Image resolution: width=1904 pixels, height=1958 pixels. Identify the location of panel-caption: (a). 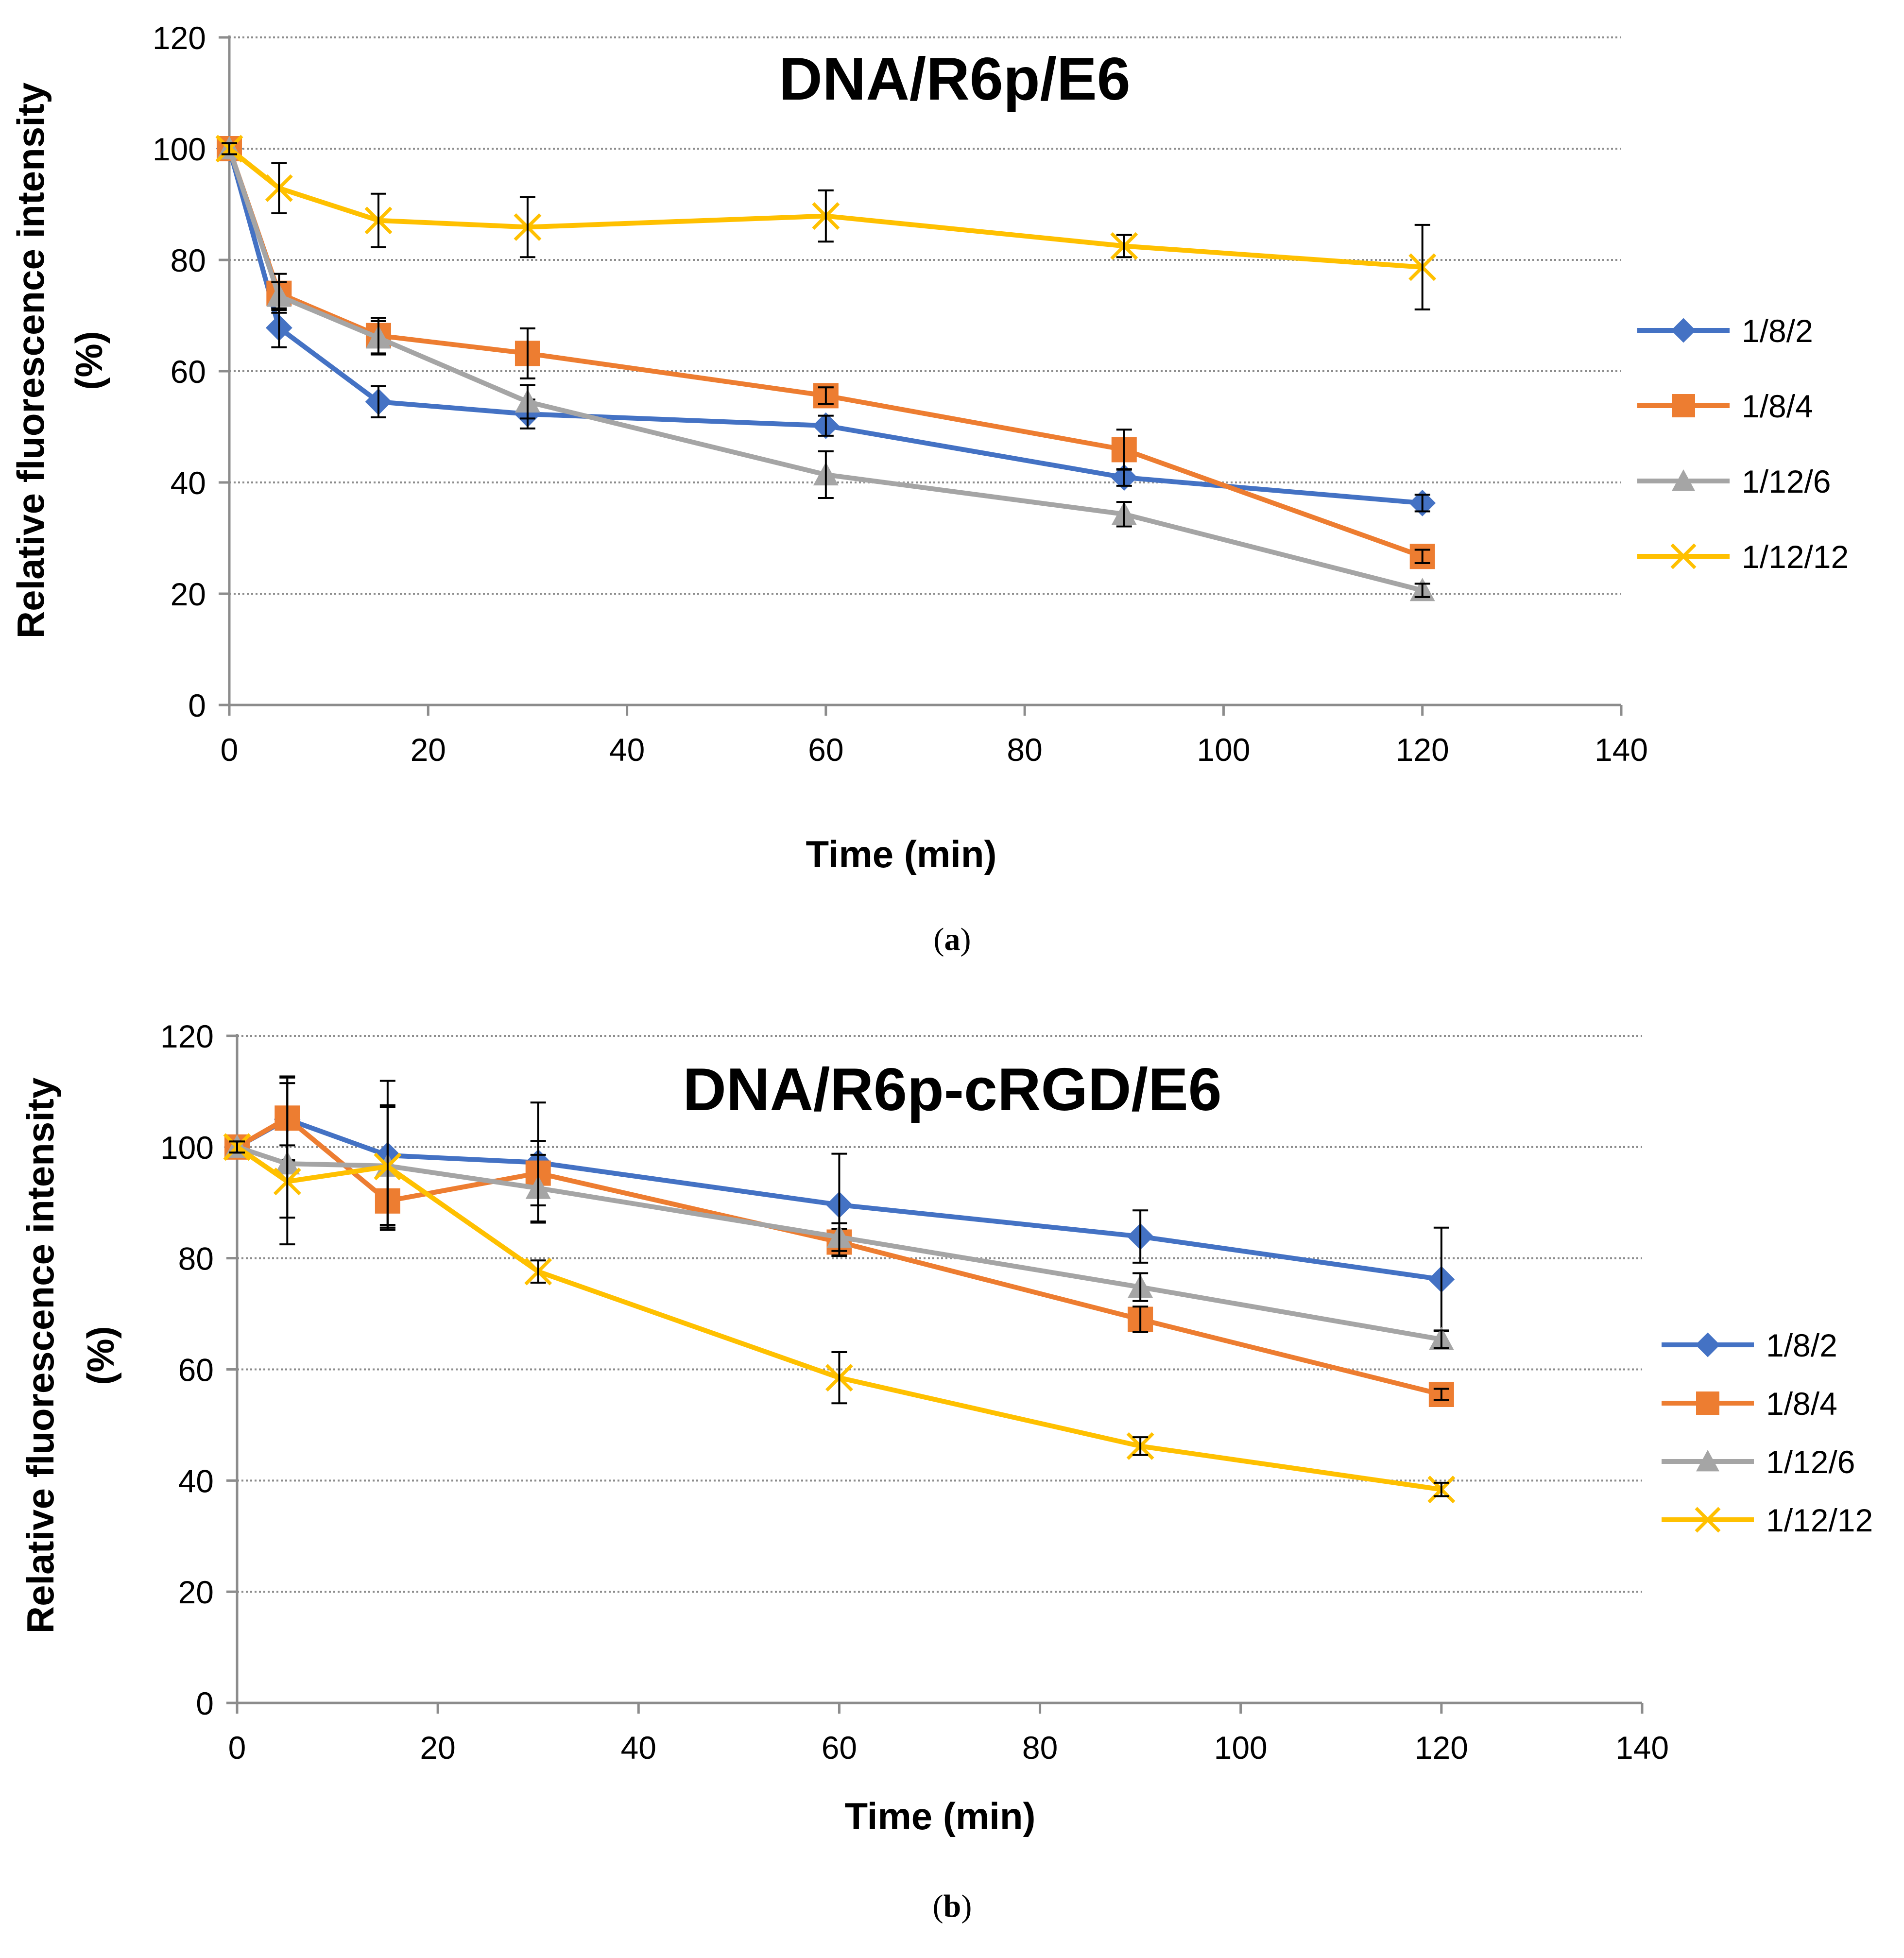
(952, 940).